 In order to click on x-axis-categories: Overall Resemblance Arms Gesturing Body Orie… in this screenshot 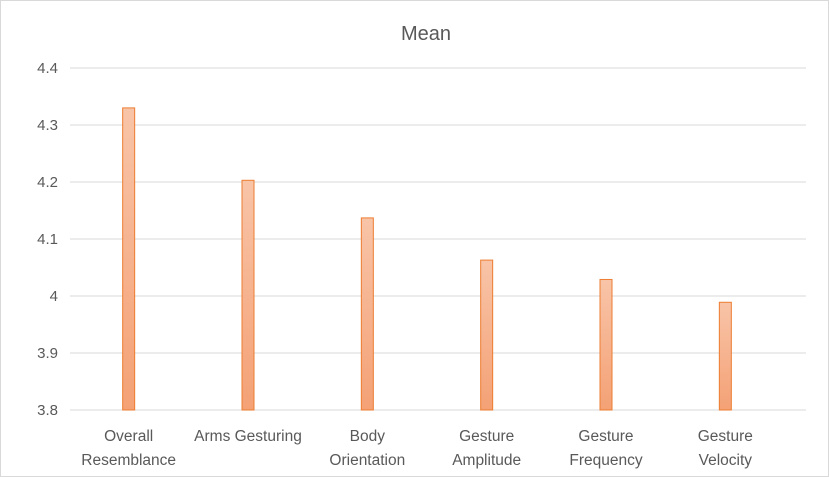, I will do `click(417, 448)`.